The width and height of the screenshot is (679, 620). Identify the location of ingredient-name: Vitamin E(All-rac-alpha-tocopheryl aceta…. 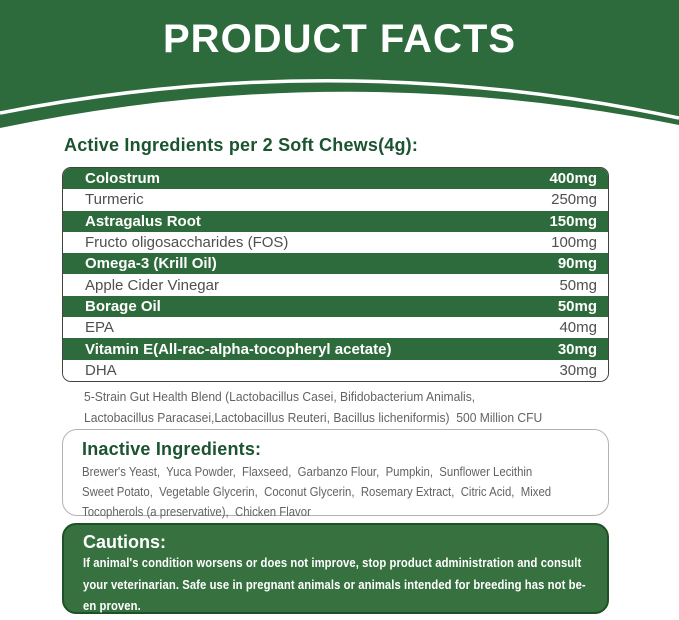
(238, 349).